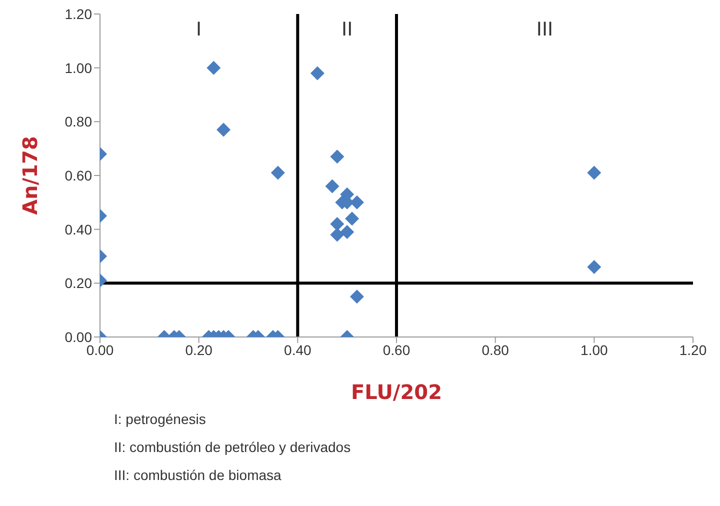  I want to click on text: I: petrogénesis, so click(160, 419).